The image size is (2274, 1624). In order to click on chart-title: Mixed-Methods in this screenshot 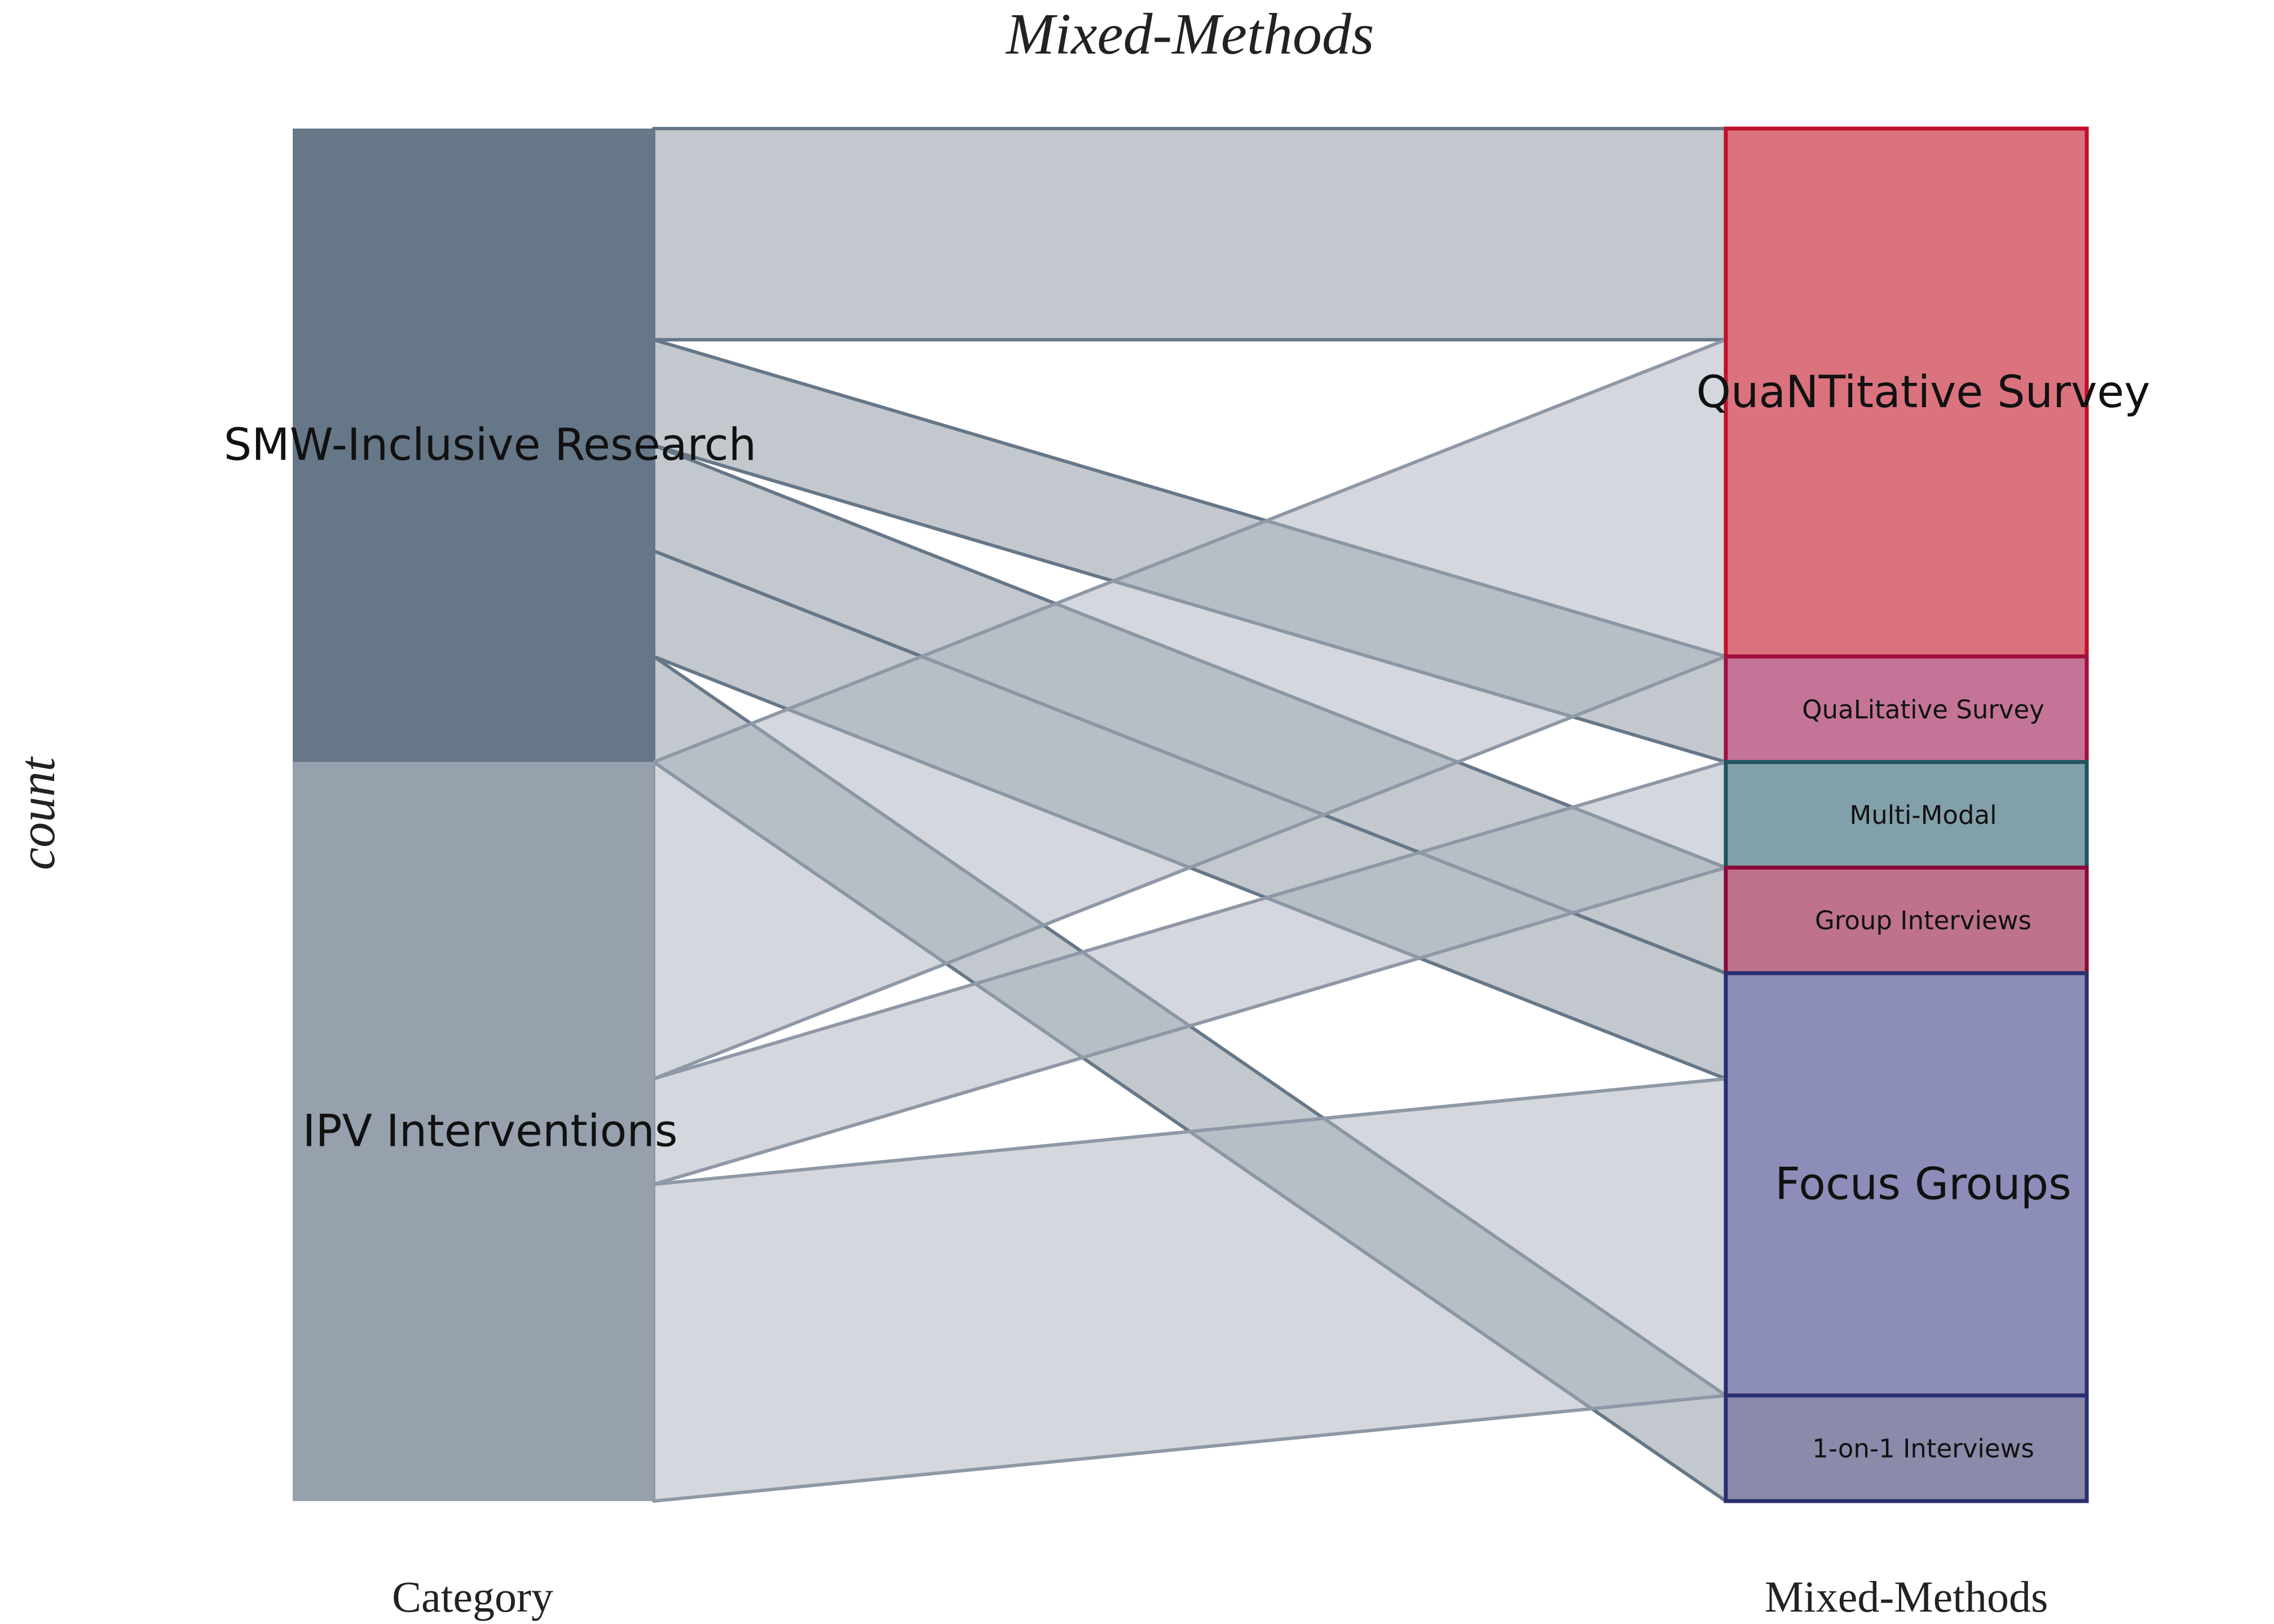, I will do `click(1189, 34)`.